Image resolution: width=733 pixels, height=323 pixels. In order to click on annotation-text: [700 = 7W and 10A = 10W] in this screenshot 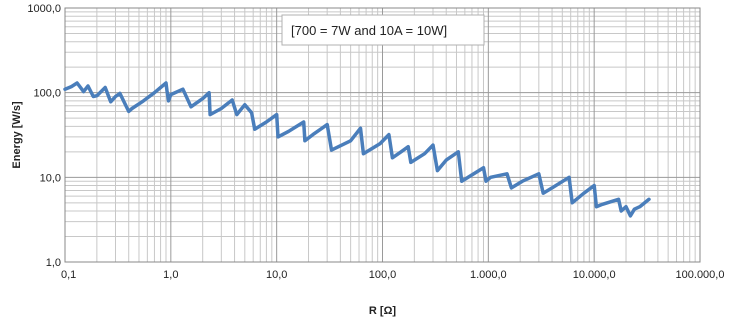, I will do `click(369, 30)`.